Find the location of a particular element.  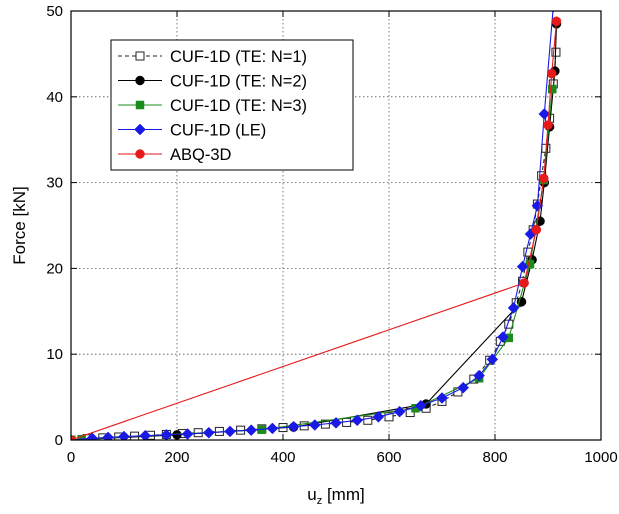

legend-label: CUF-1D (TE: N=2) is located at coordinates (238, 82).